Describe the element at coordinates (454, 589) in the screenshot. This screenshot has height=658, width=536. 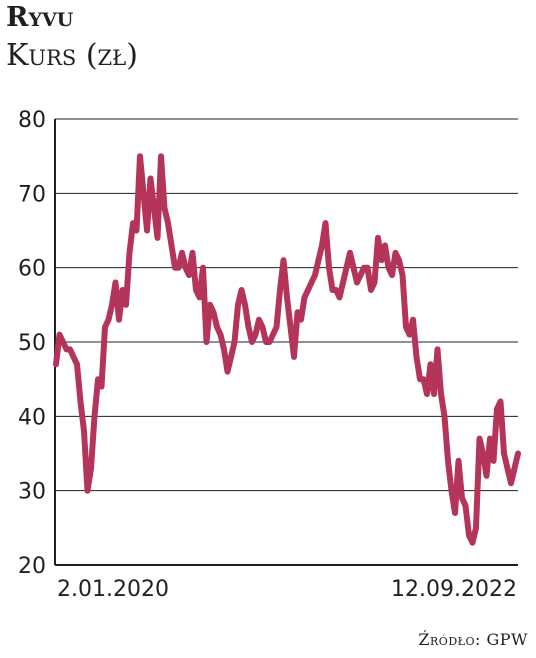
I see `x-tick-label-end: 12.09.2022` at that location.